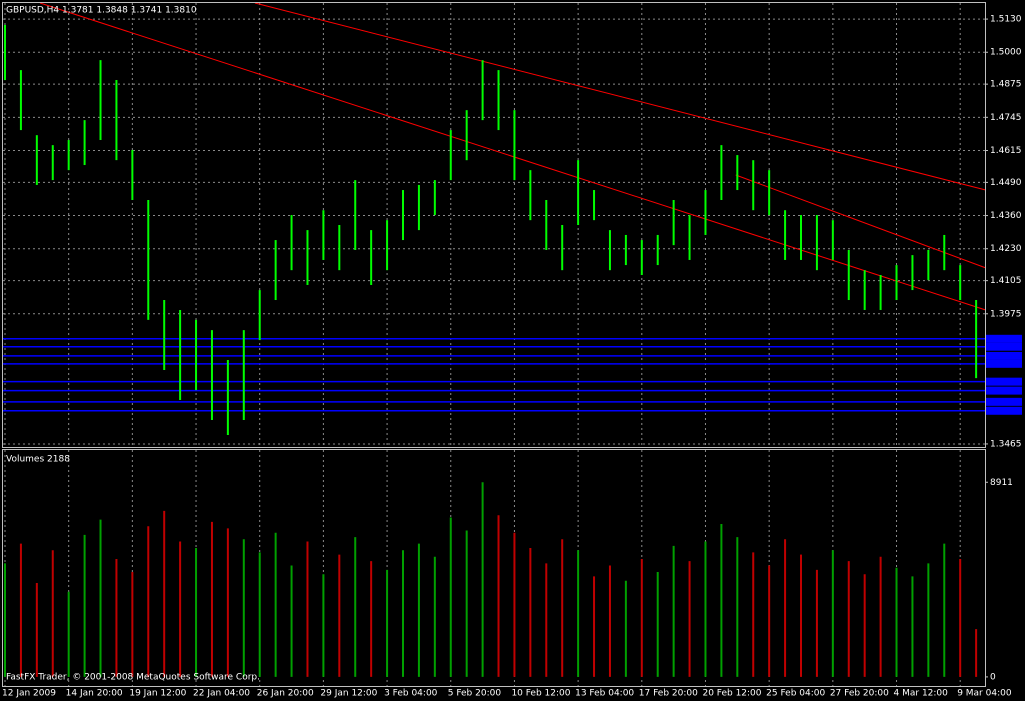 This screenshot has height=701, width=1025. I want to click on y-tick-label: 1.3465, so click(1006, 444).